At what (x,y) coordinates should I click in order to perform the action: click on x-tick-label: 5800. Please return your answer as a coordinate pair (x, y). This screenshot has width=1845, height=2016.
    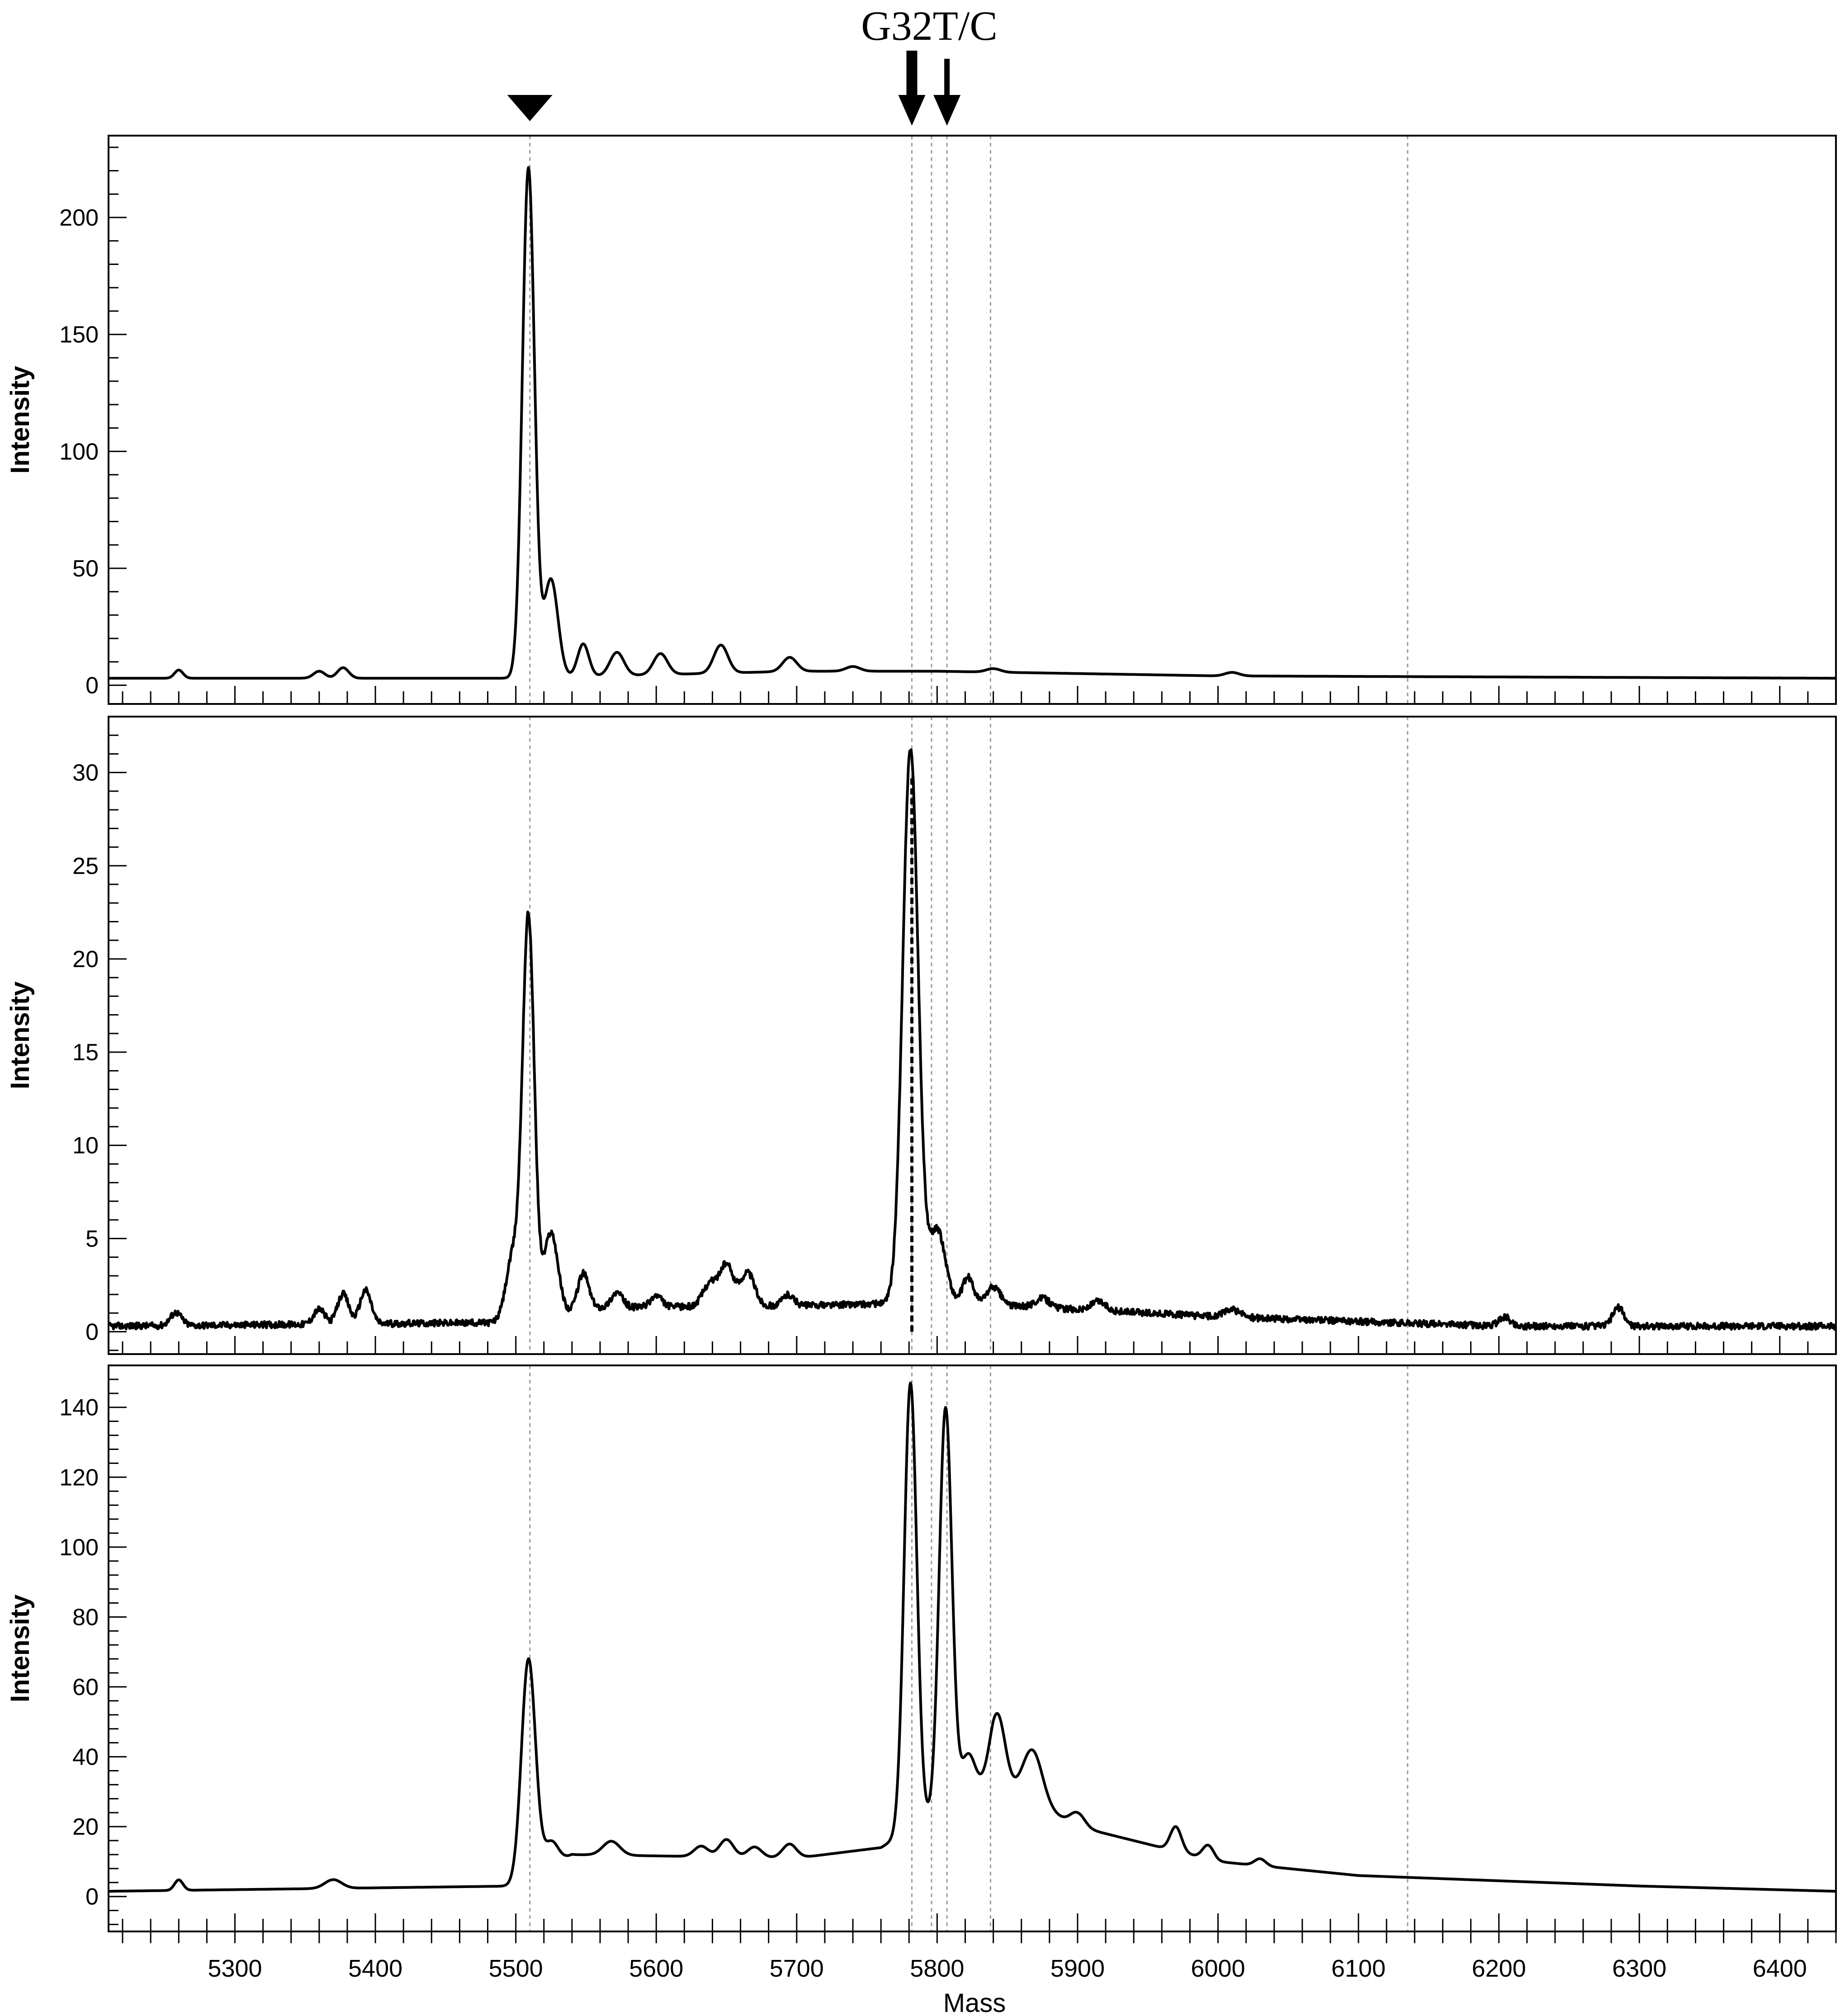
    Looking at the image, I should click on (937, 1968).